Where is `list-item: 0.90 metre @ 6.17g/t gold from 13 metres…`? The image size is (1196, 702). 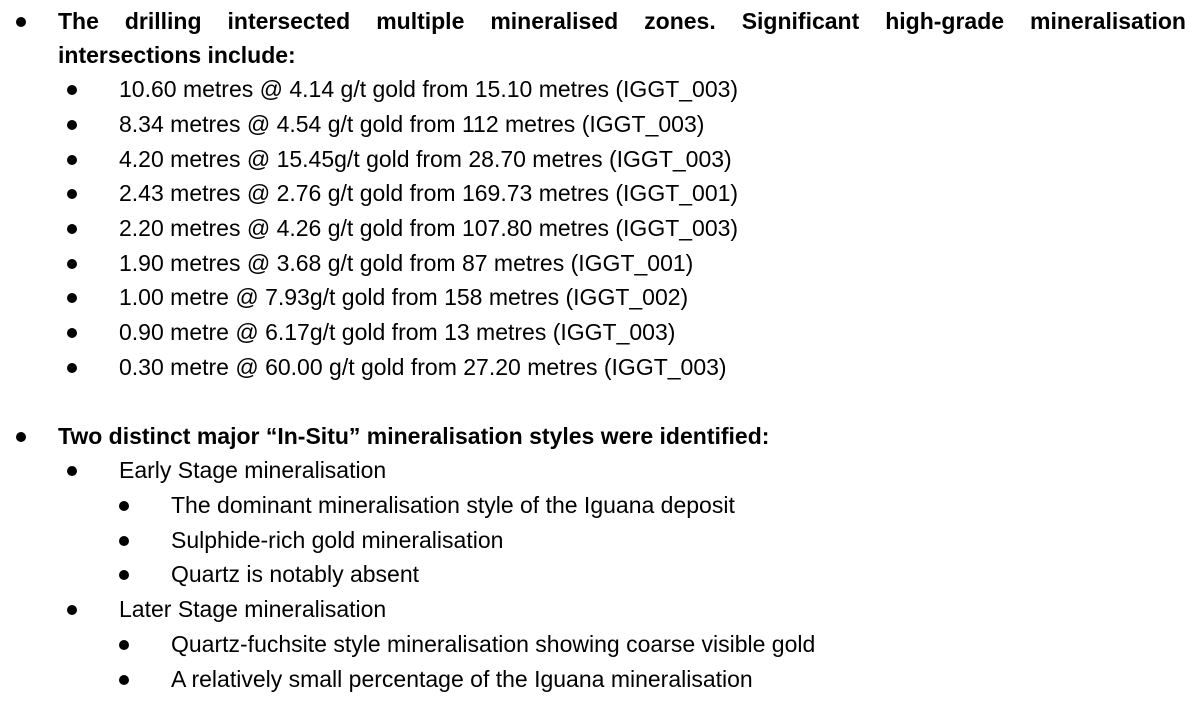
list-item: 0.90 metre @ 6.17g/t gold from 13 metres… is located at coordinates (397, 332).